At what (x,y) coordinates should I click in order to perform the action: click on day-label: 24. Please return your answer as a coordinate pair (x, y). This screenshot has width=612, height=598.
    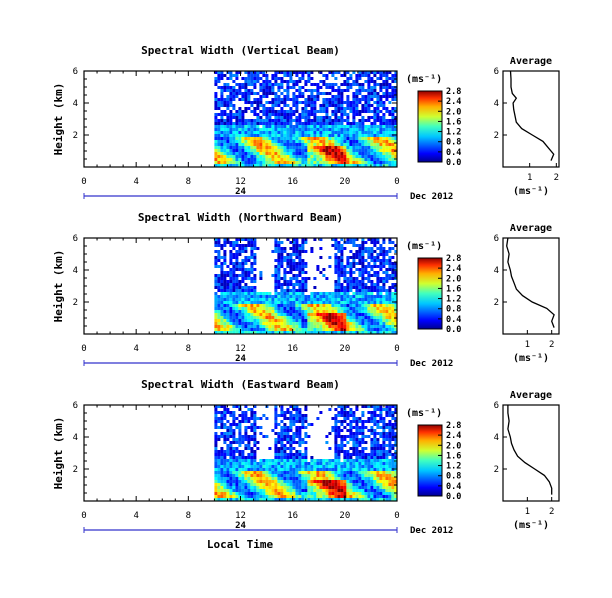
    Looking at the image, I should click on (240, 192).